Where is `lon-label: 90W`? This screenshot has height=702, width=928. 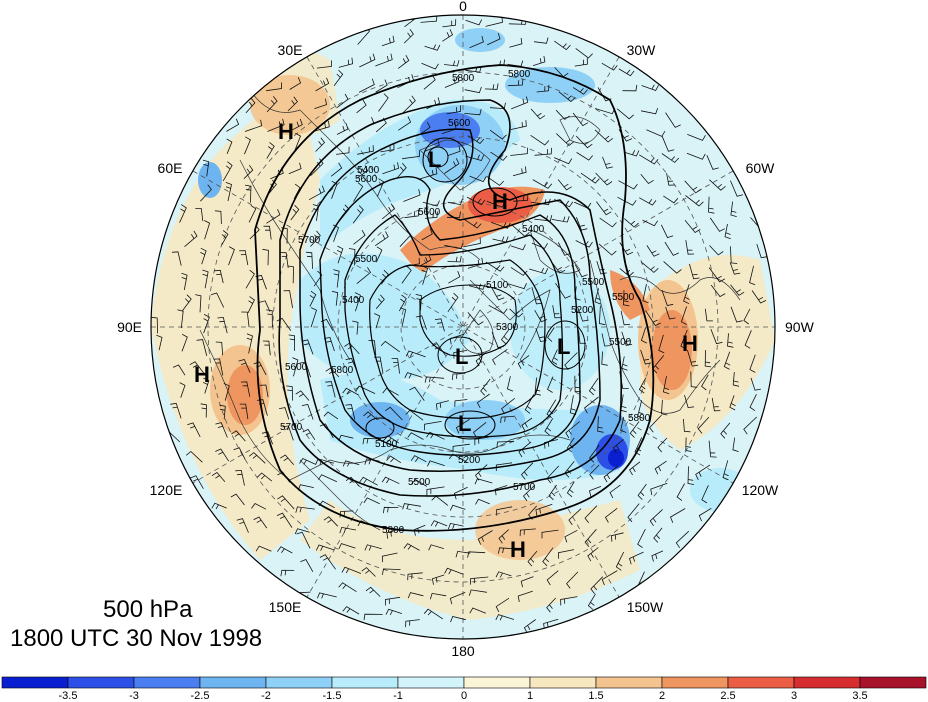 lon-label: 90W is located at coordinates (800, 327).